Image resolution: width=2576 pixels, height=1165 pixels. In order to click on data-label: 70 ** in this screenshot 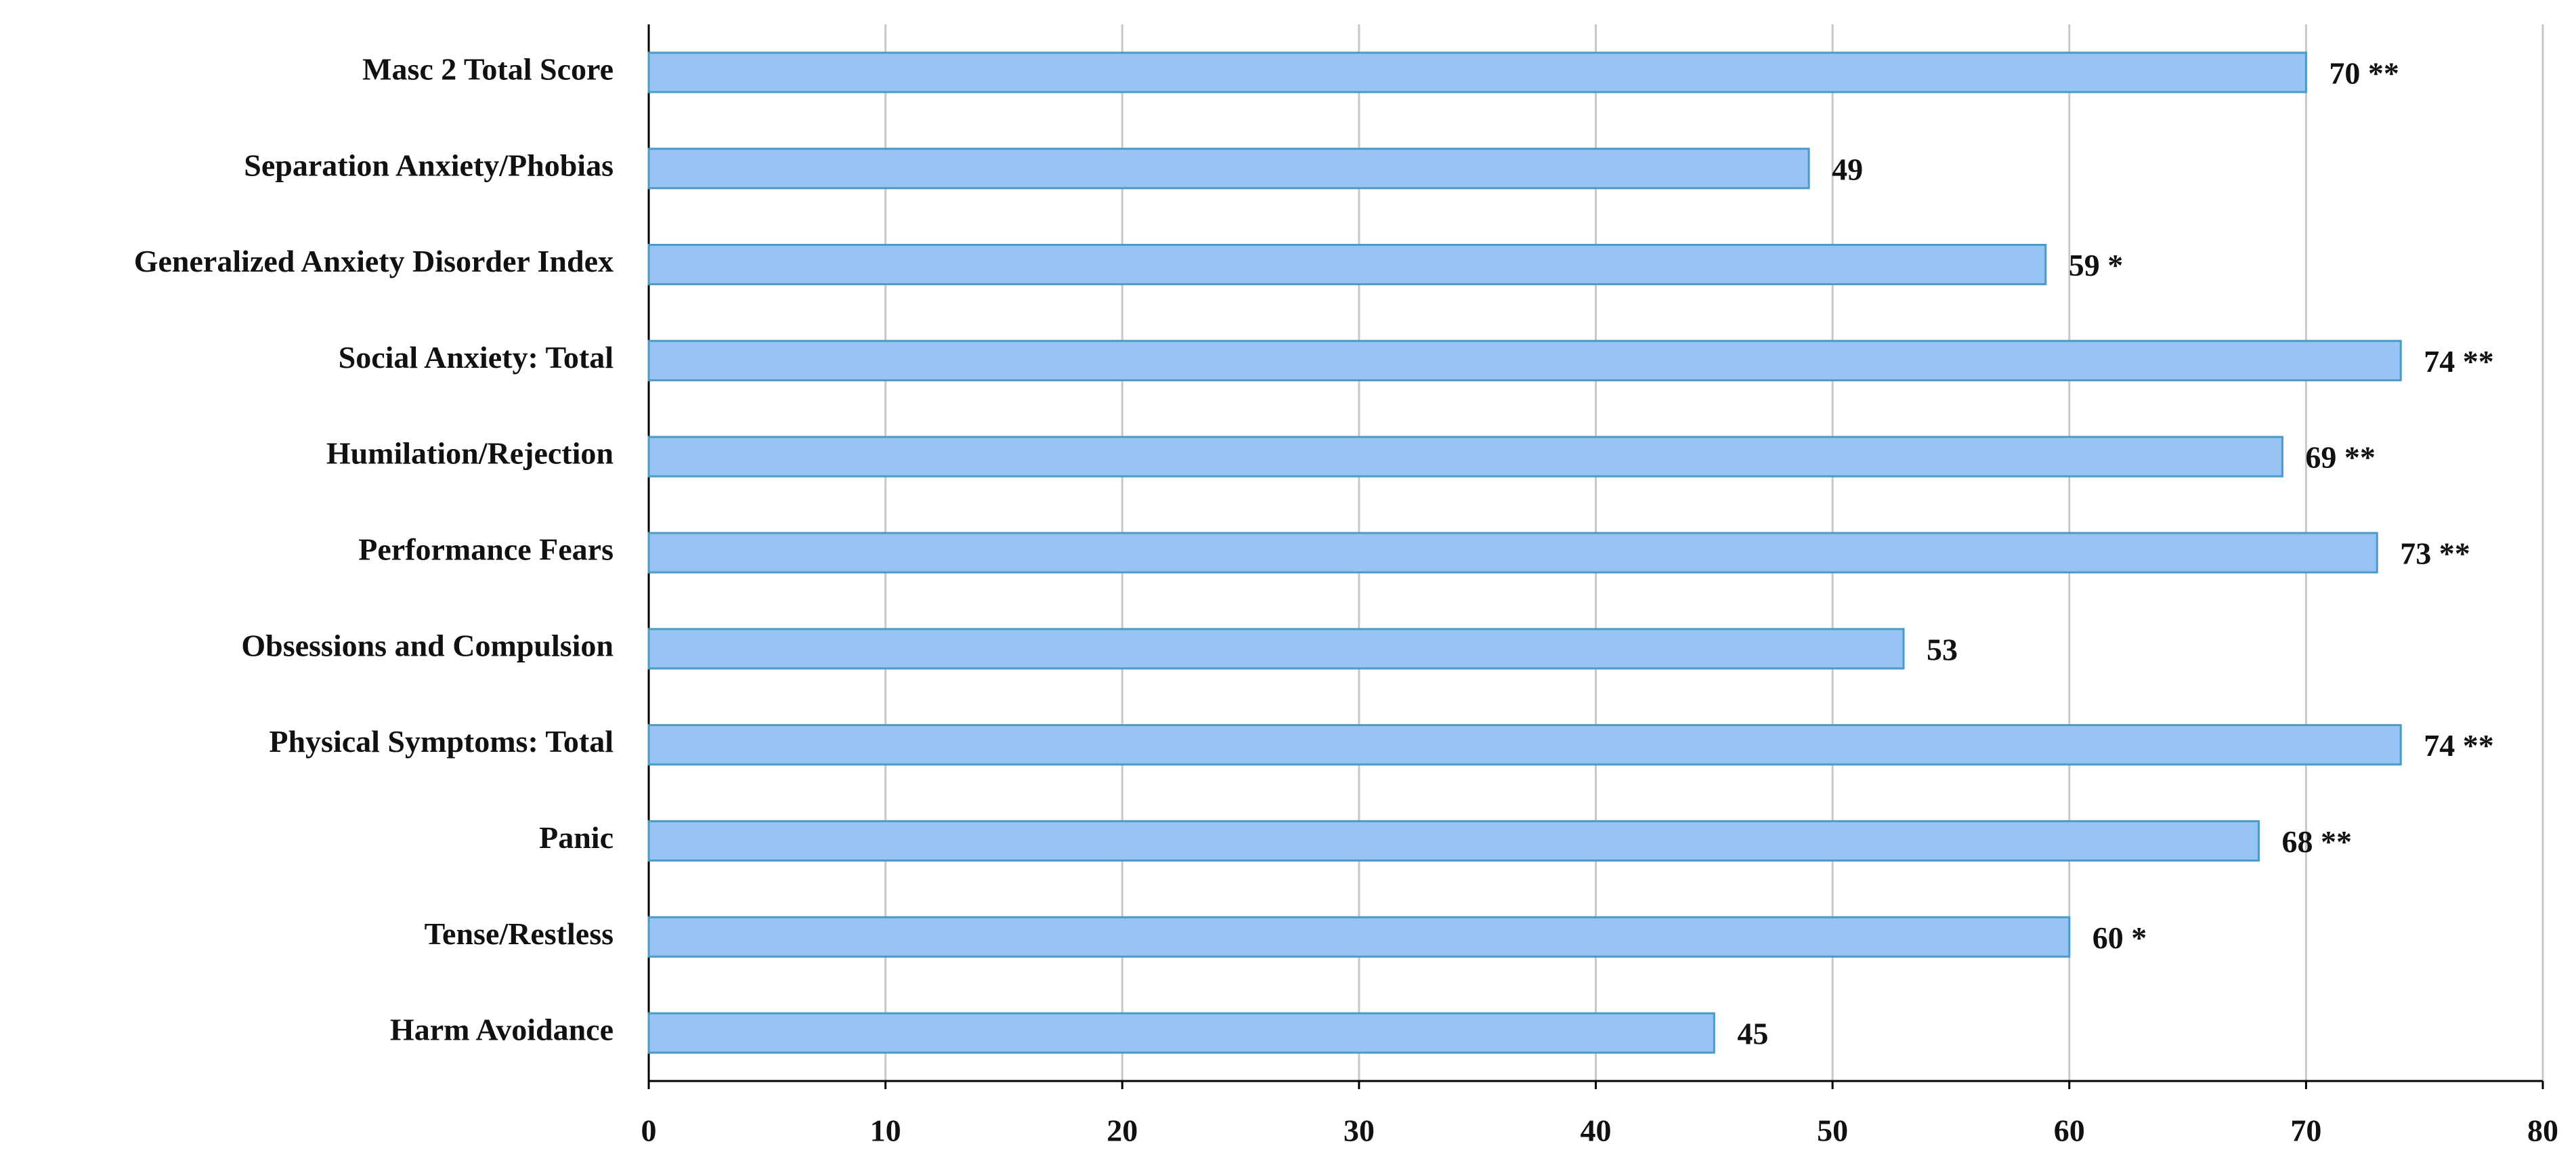, I will do `click(2364, 73)`.